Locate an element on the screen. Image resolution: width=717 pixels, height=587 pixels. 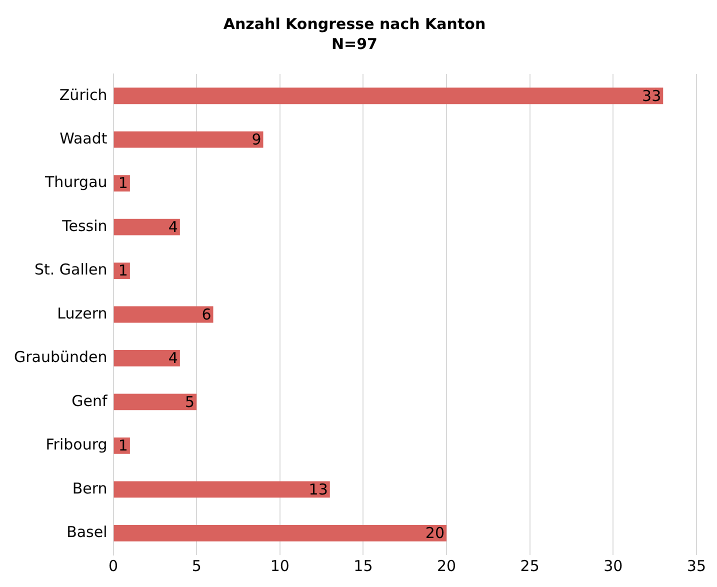
y-tick-label: Fribourg is located at coordinates (77, 445).